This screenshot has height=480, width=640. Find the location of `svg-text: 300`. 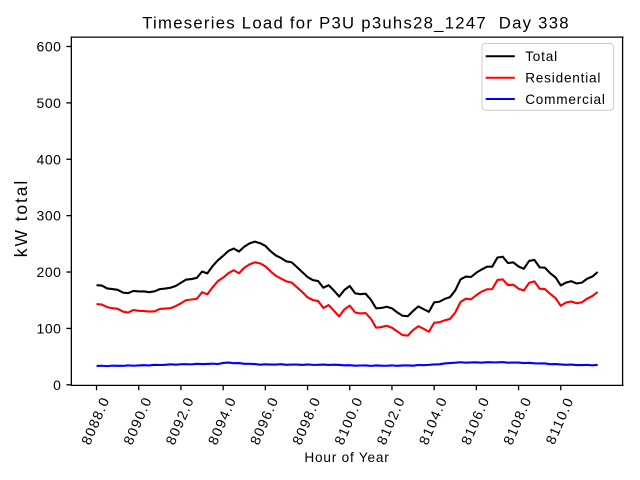

svg-text: 300 is located at coordinates (48, 216).